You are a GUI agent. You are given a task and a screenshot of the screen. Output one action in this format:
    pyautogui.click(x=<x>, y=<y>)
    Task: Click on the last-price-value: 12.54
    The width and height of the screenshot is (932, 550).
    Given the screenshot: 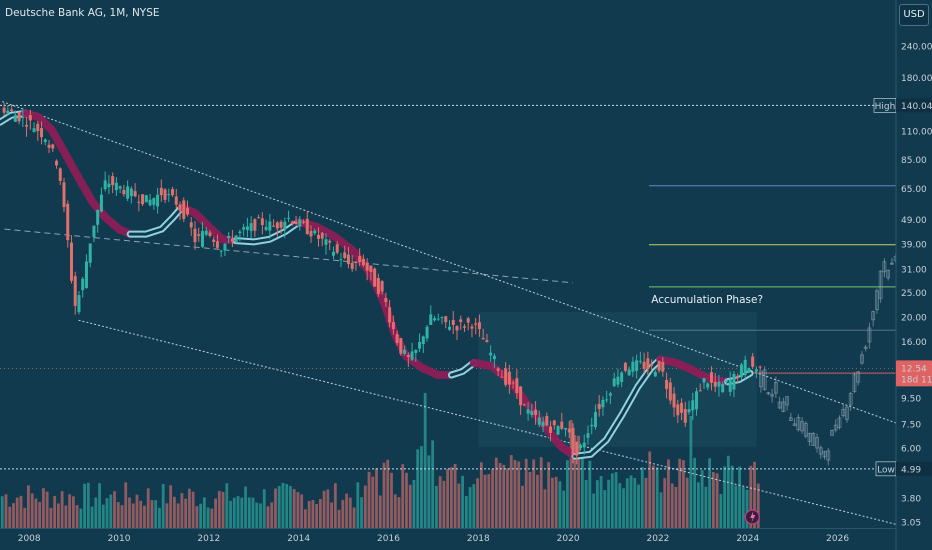 What is the action you would take?
    pyautogui.click(x=914, y=369)
    